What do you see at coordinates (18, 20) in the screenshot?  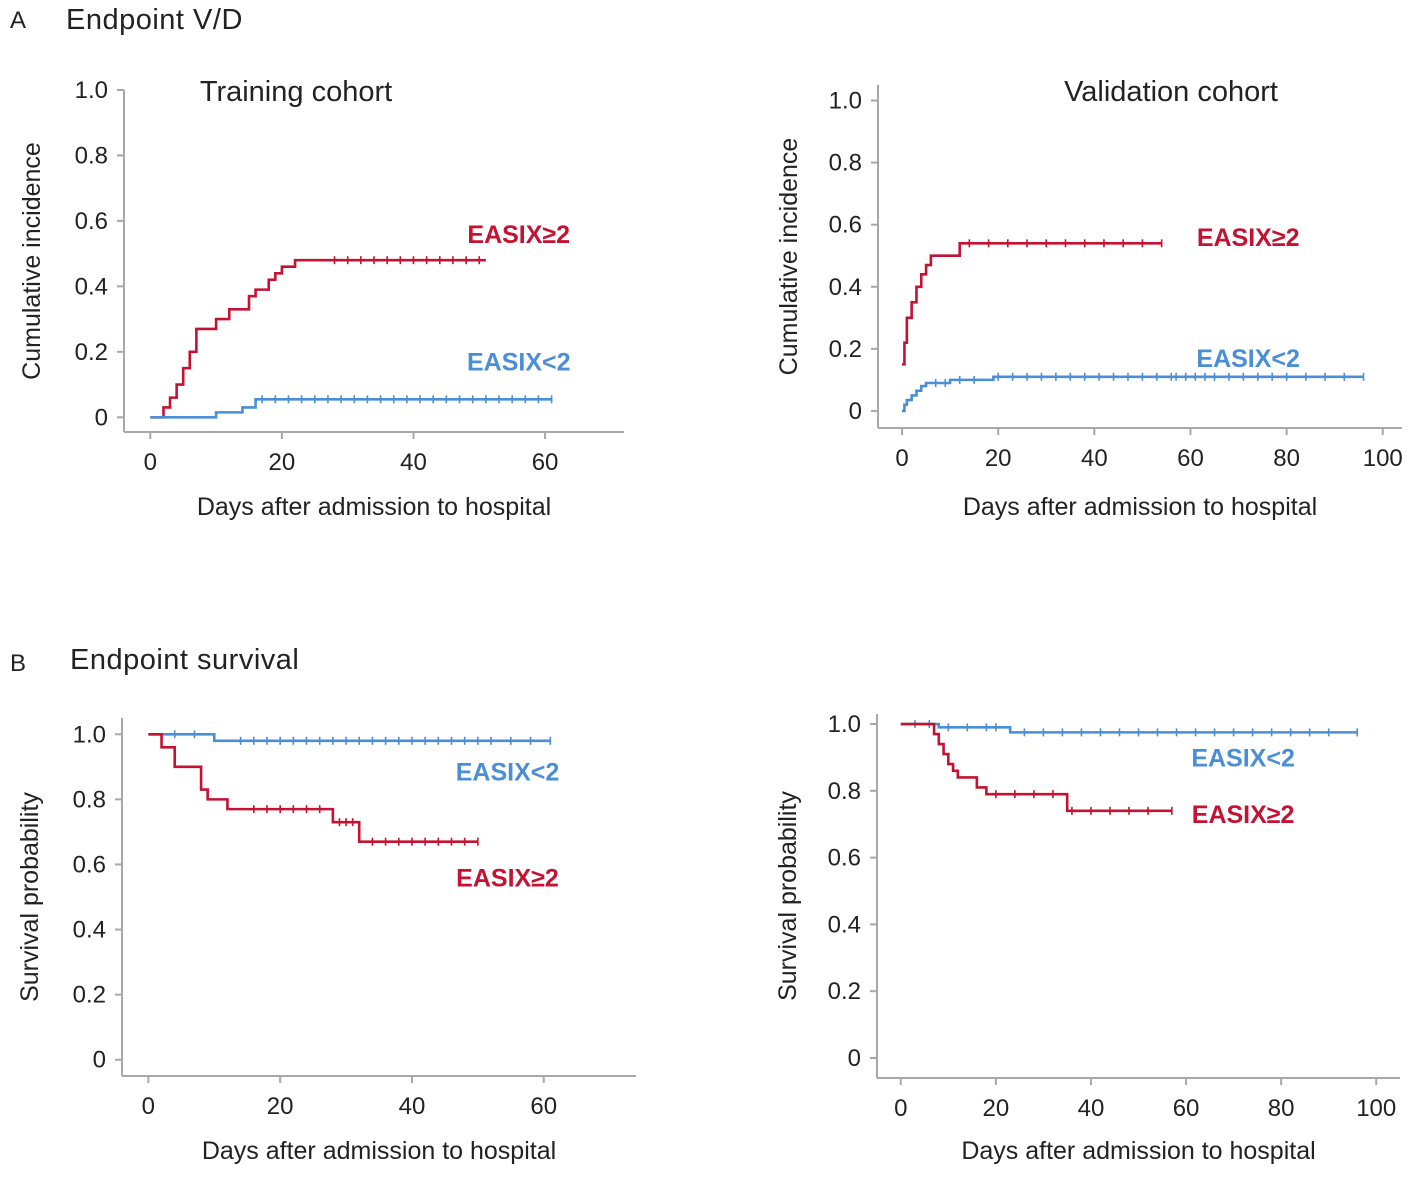 I see `panel-a-letter: A` at bounding box center [18, 20].